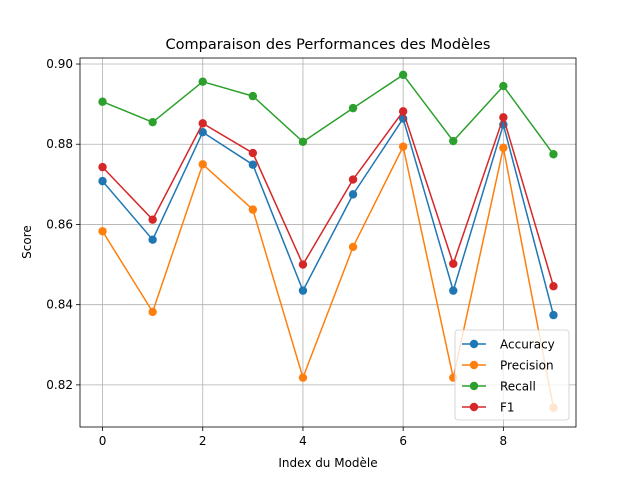  Describe the element at coordinates (474, 344) in the screenshot. I see `legend-marker-accuracy` at that location.